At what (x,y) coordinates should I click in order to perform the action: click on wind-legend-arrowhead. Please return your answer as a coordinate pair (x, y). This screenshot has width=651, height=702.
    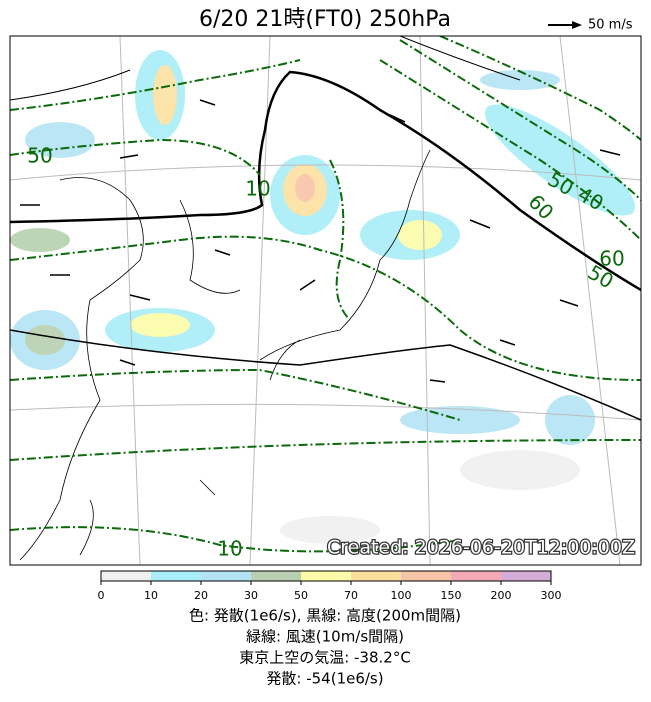
    Looking at the image, I should click on (577, 25).